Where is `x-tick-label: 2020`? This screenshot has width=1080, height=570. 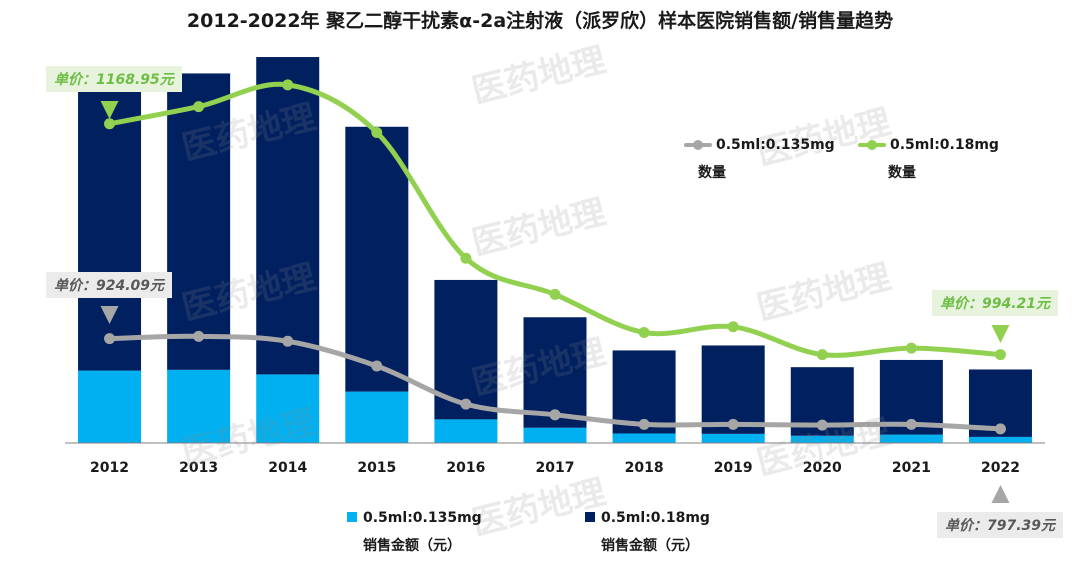
x-tick-label: 2020 is located at coordinates (822, 468).